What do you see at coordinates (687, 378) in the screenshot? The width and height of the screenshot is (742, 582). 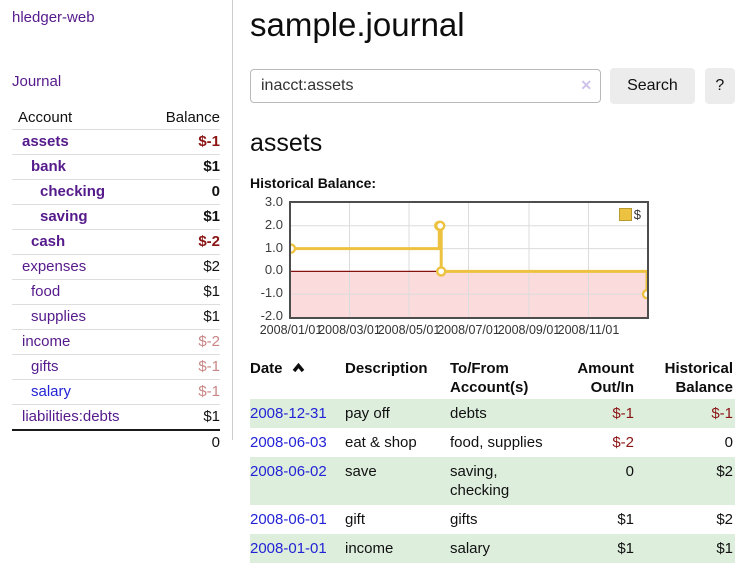 I see `register-header-historical: Historical Balance` at bounding box center [687, 378].